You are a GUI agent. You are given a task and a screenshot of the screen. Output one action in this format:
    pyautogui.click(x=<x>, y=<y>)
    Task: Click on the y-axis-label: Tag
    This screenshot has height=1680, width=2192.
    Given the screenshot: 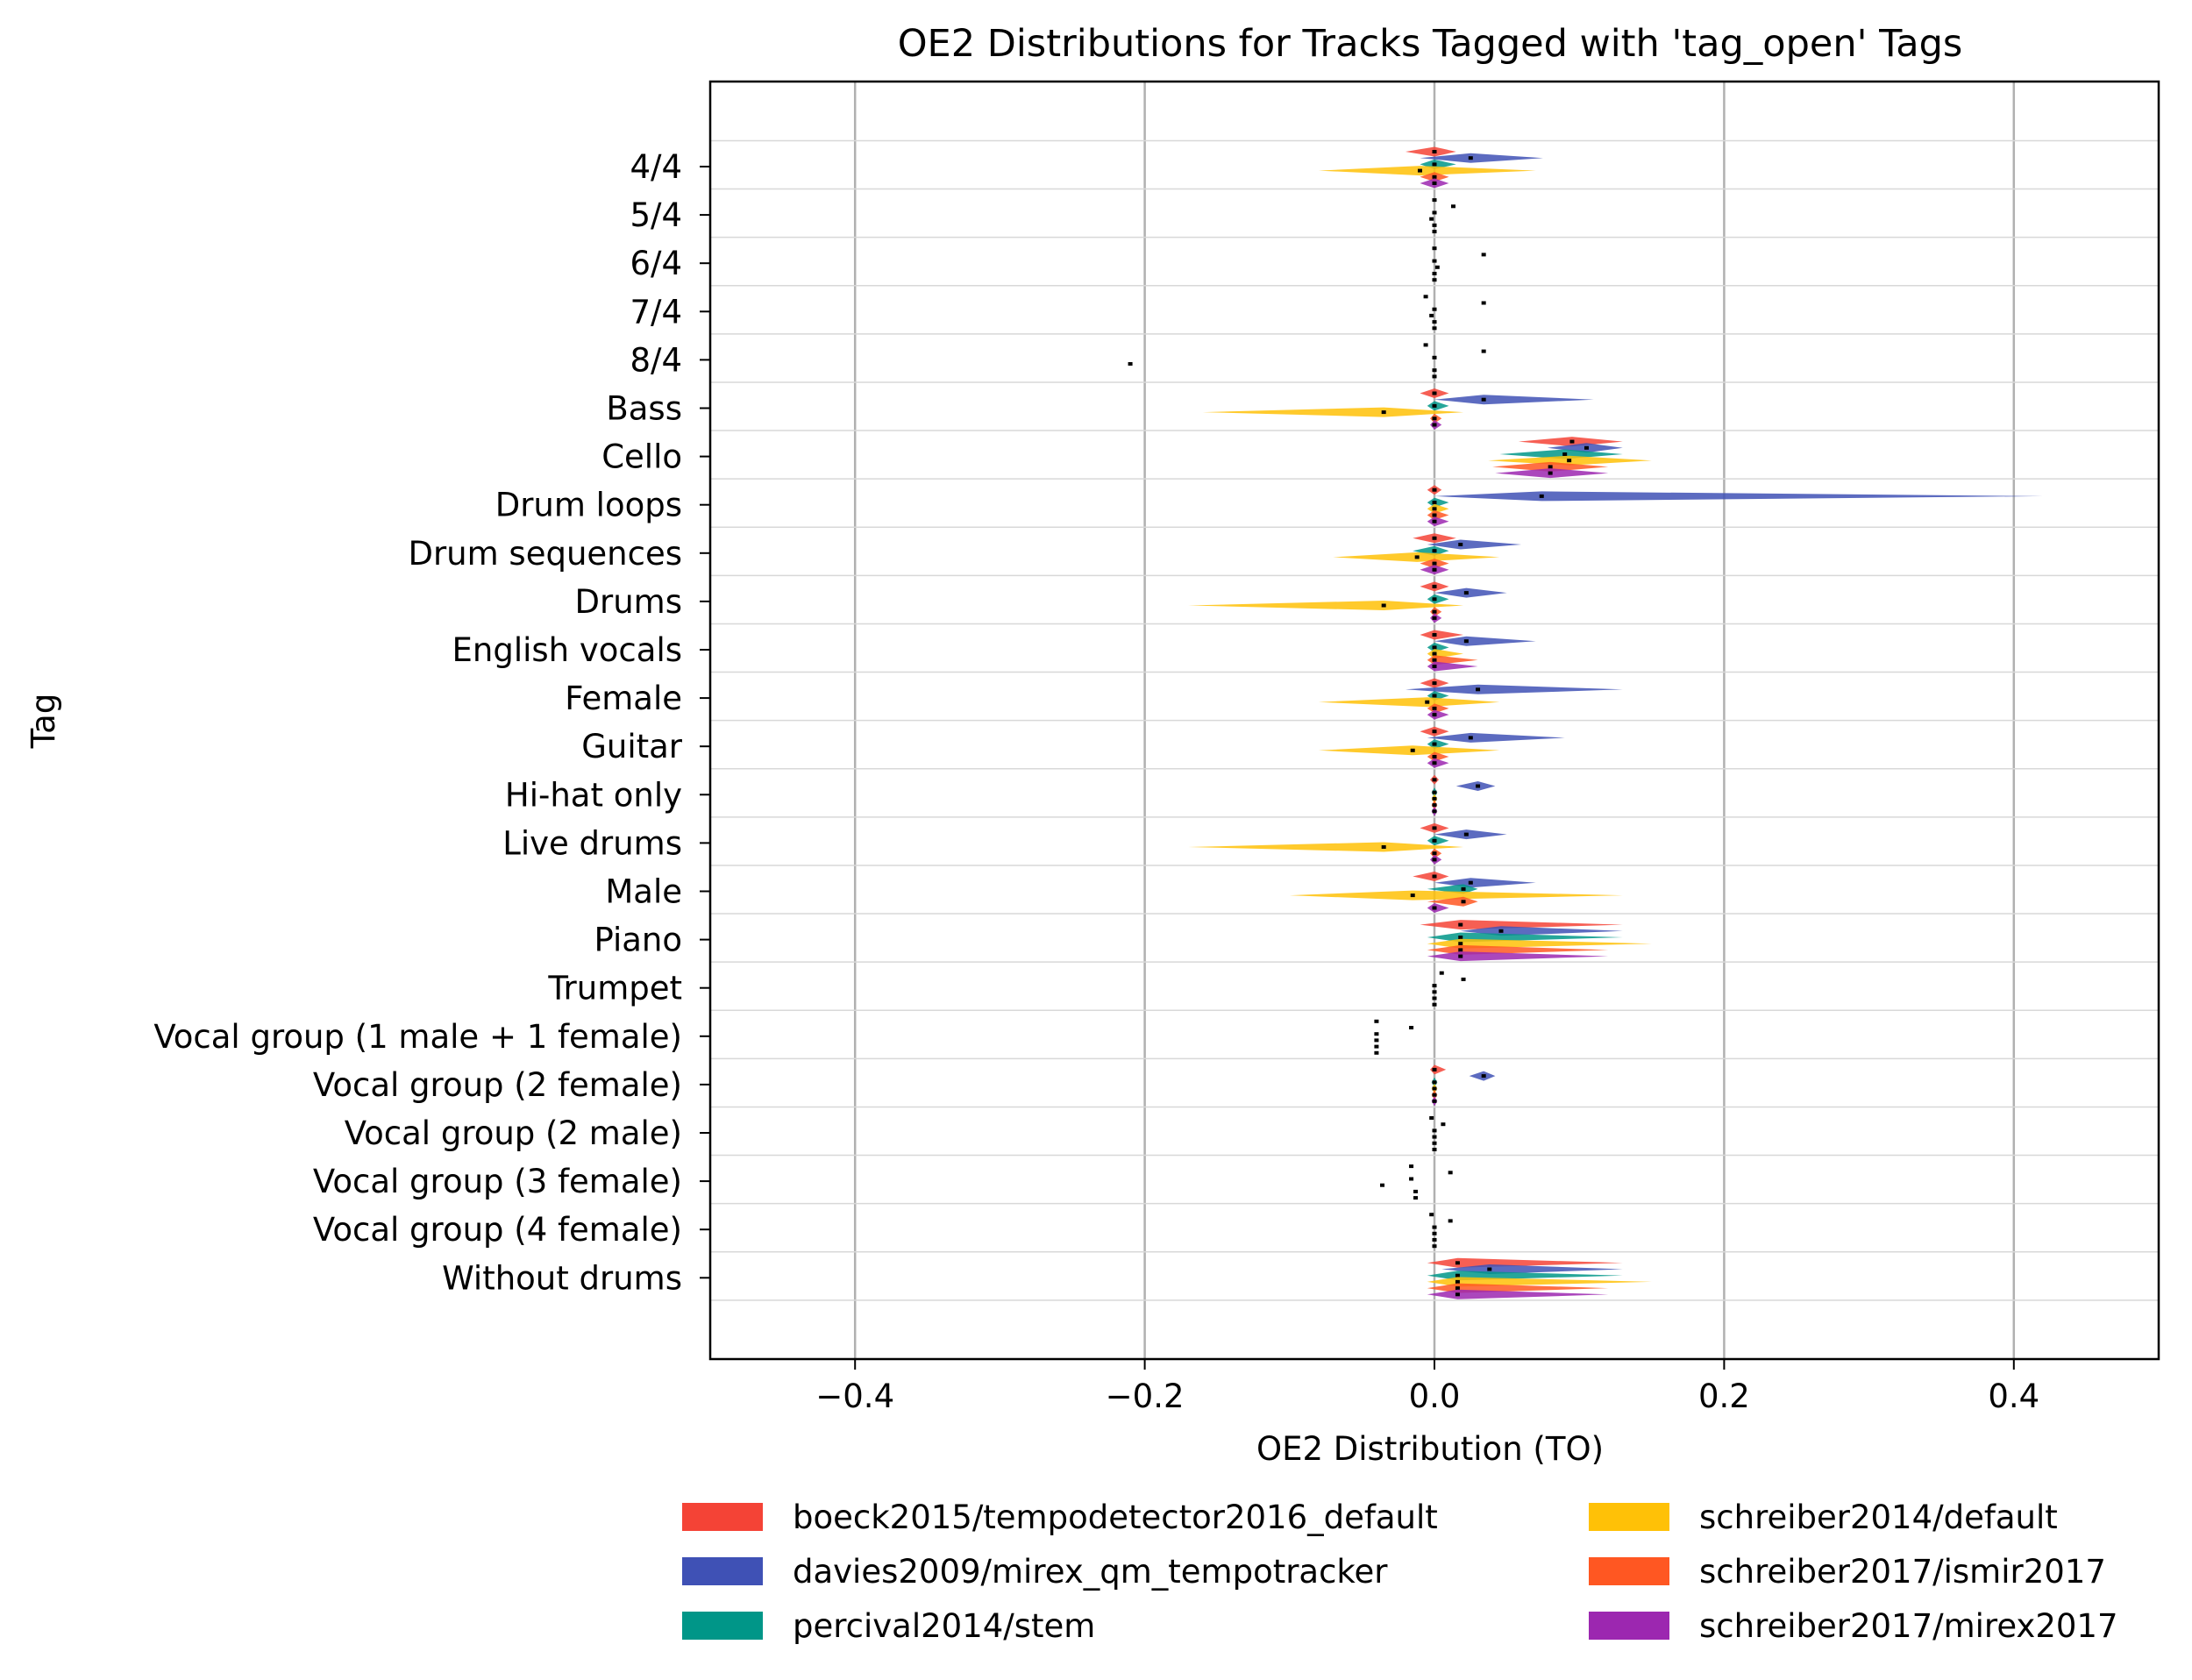 What is the action you would take?
    pyautogui.click(x=43, y=722)
    